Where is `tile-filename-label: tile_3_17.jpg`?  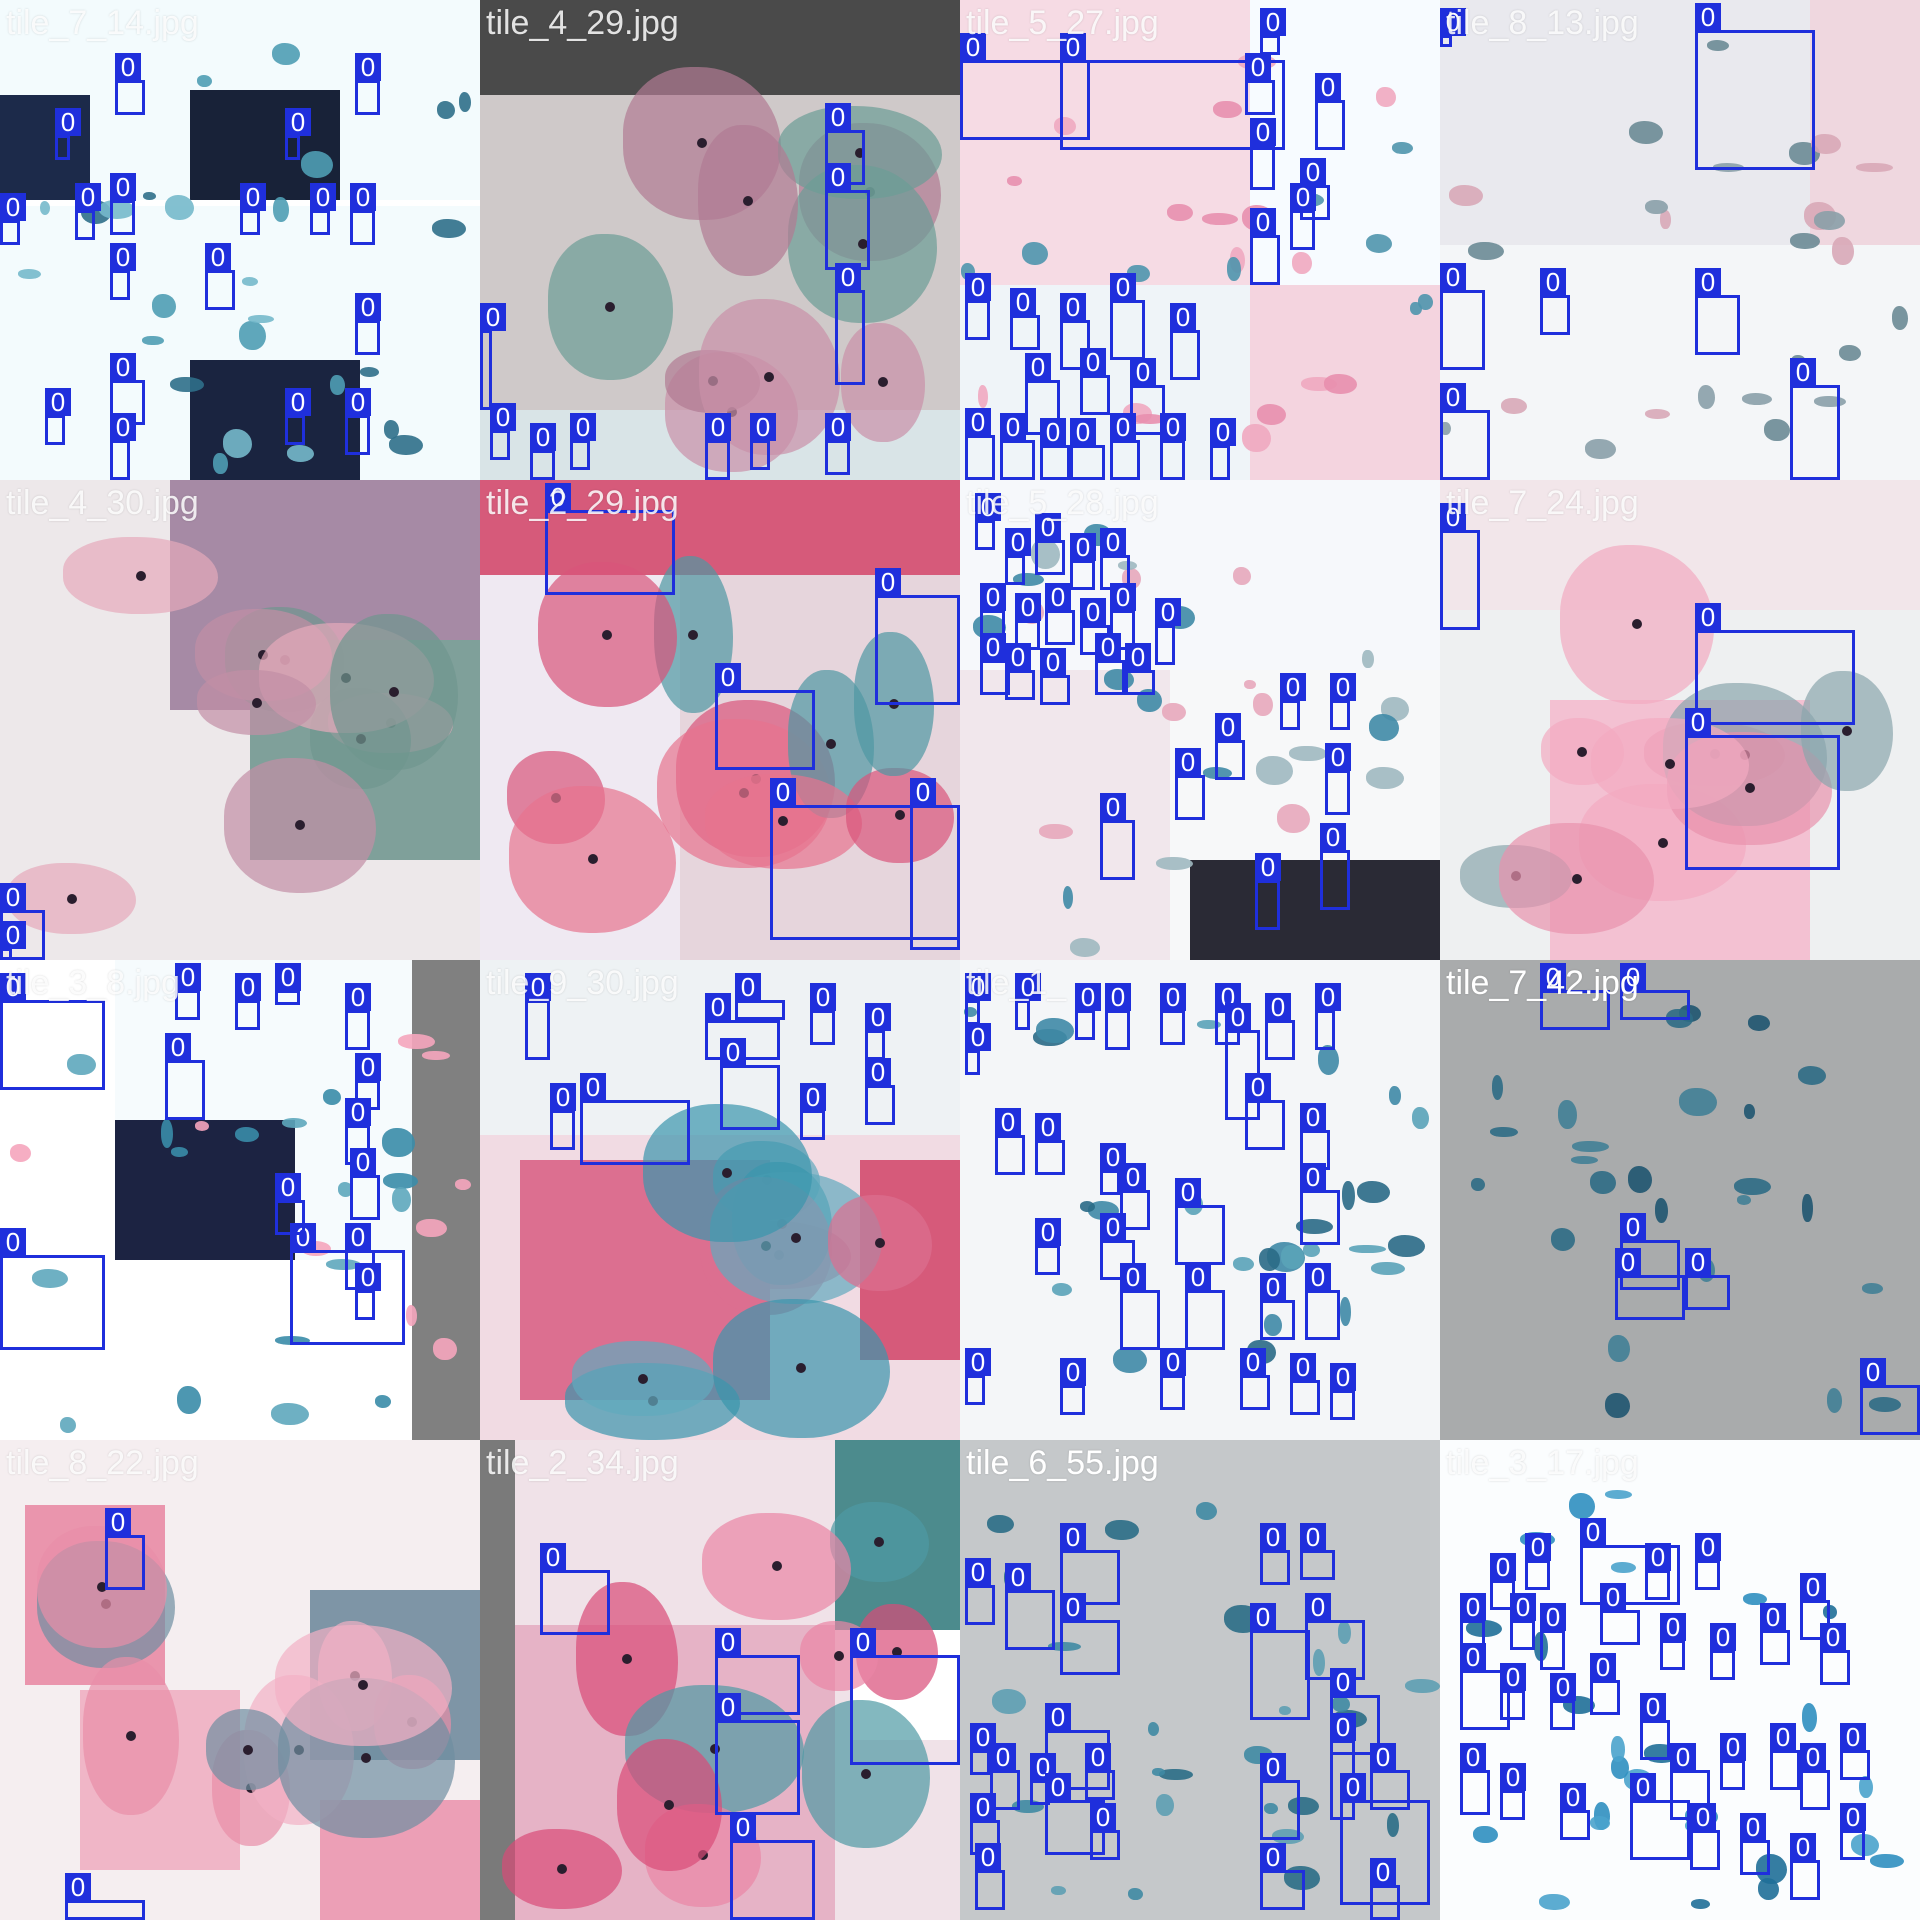 tile-filename-label: tile_3_17.jpg is located at coordinates (1542, 1463).